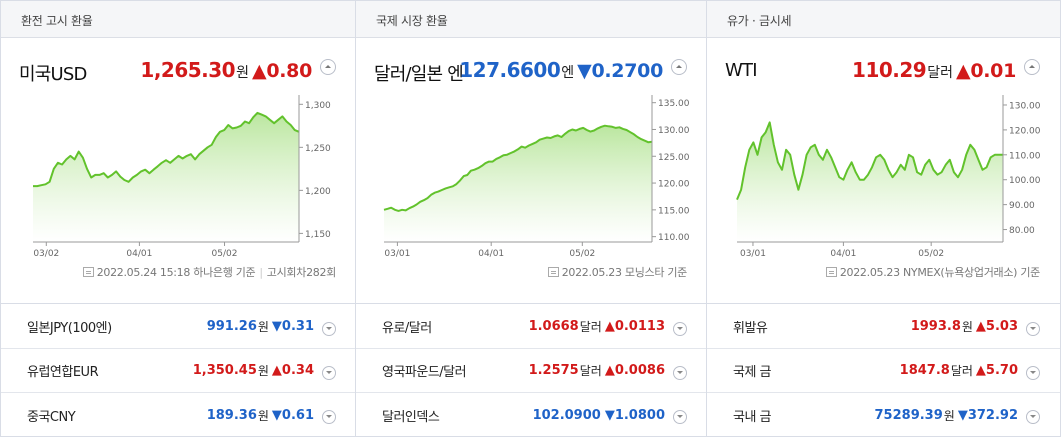 This screenshot has width=1061, height=437. Describe the element at coordinates (639, 370) in the screenshot. I see `item-change: 0.0086` at that location.